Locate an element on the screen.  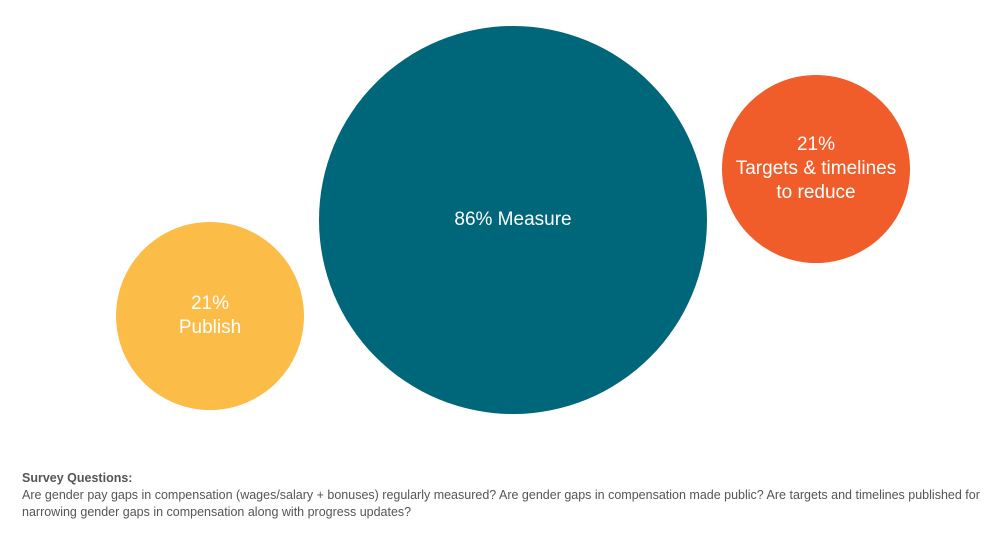
bubble-label-line: 86% Measure is located at coordinates (512, 219).